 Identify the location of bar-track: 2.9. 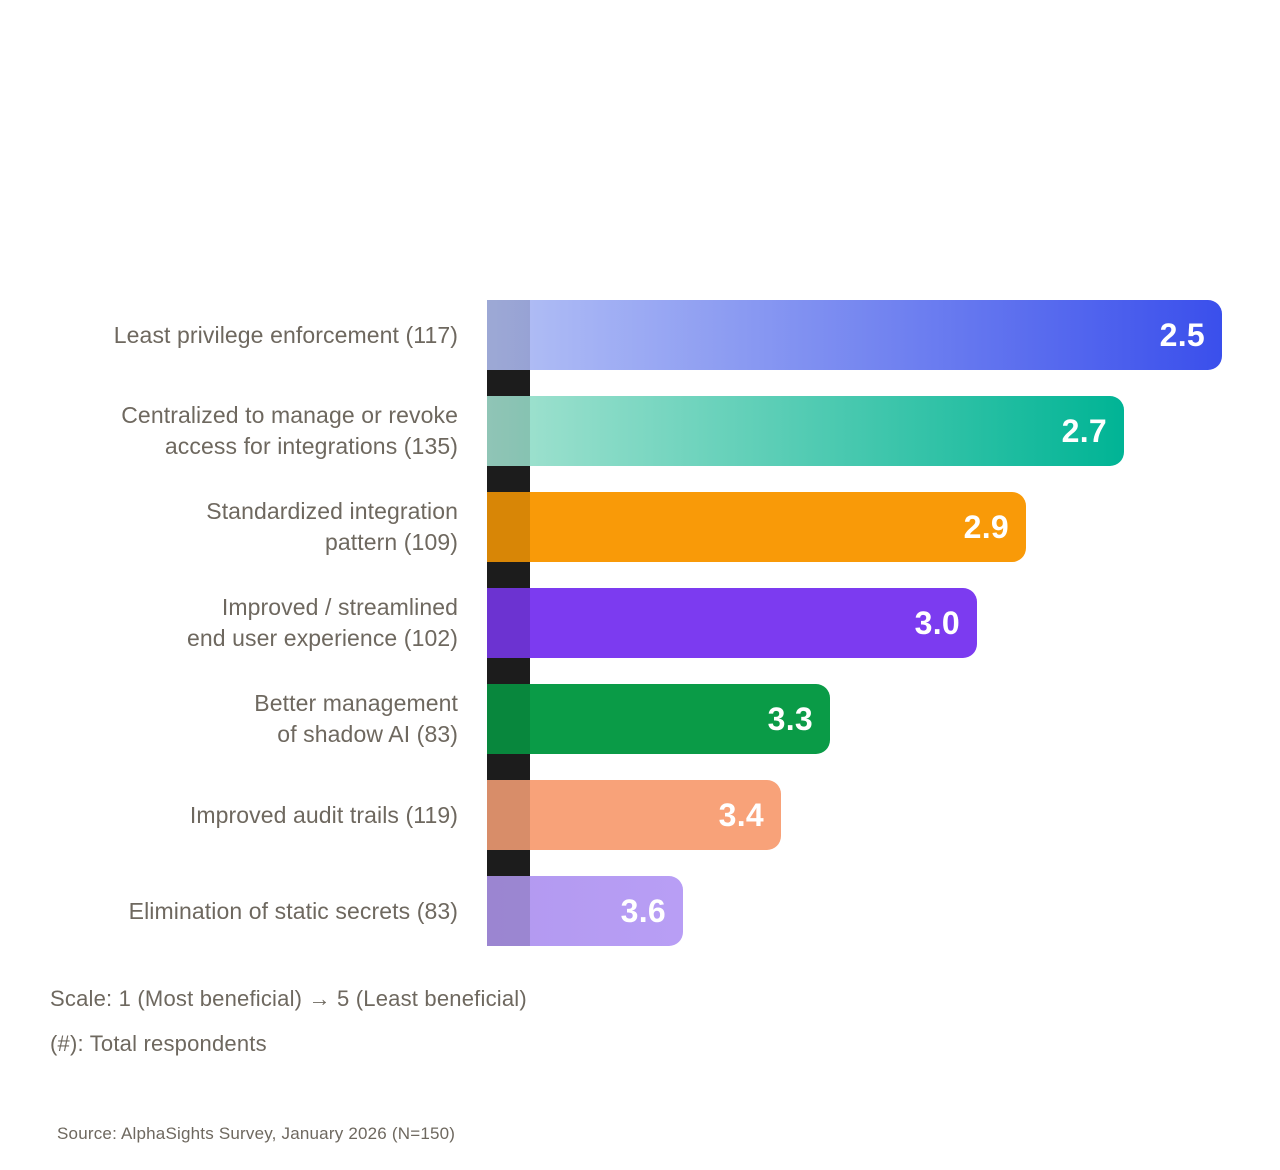
(883, 527).